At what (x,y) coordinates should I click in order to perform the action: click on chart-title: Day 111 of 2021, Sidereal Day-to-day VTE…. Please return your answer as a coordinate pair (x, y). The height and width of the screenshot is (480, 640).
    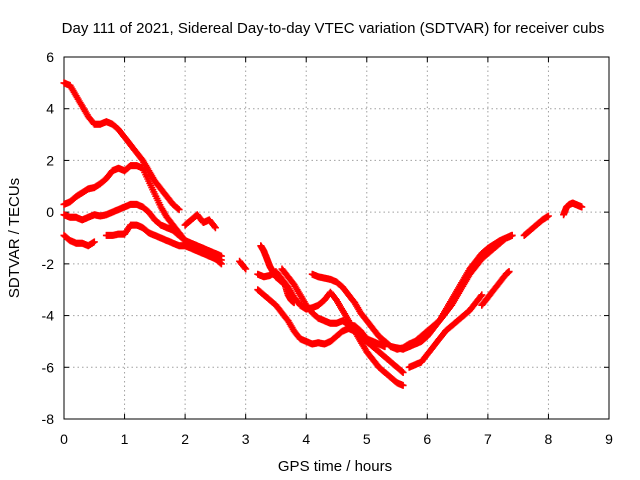
    Looking at the image, I should click on (333, 28).